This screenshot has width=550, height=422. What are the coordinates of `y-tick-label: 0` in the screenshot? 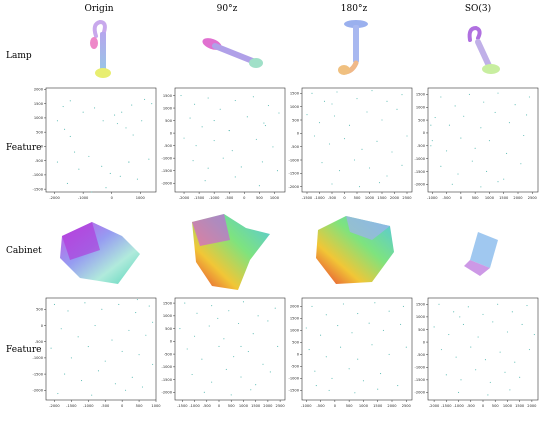 It's located at (171, 133).